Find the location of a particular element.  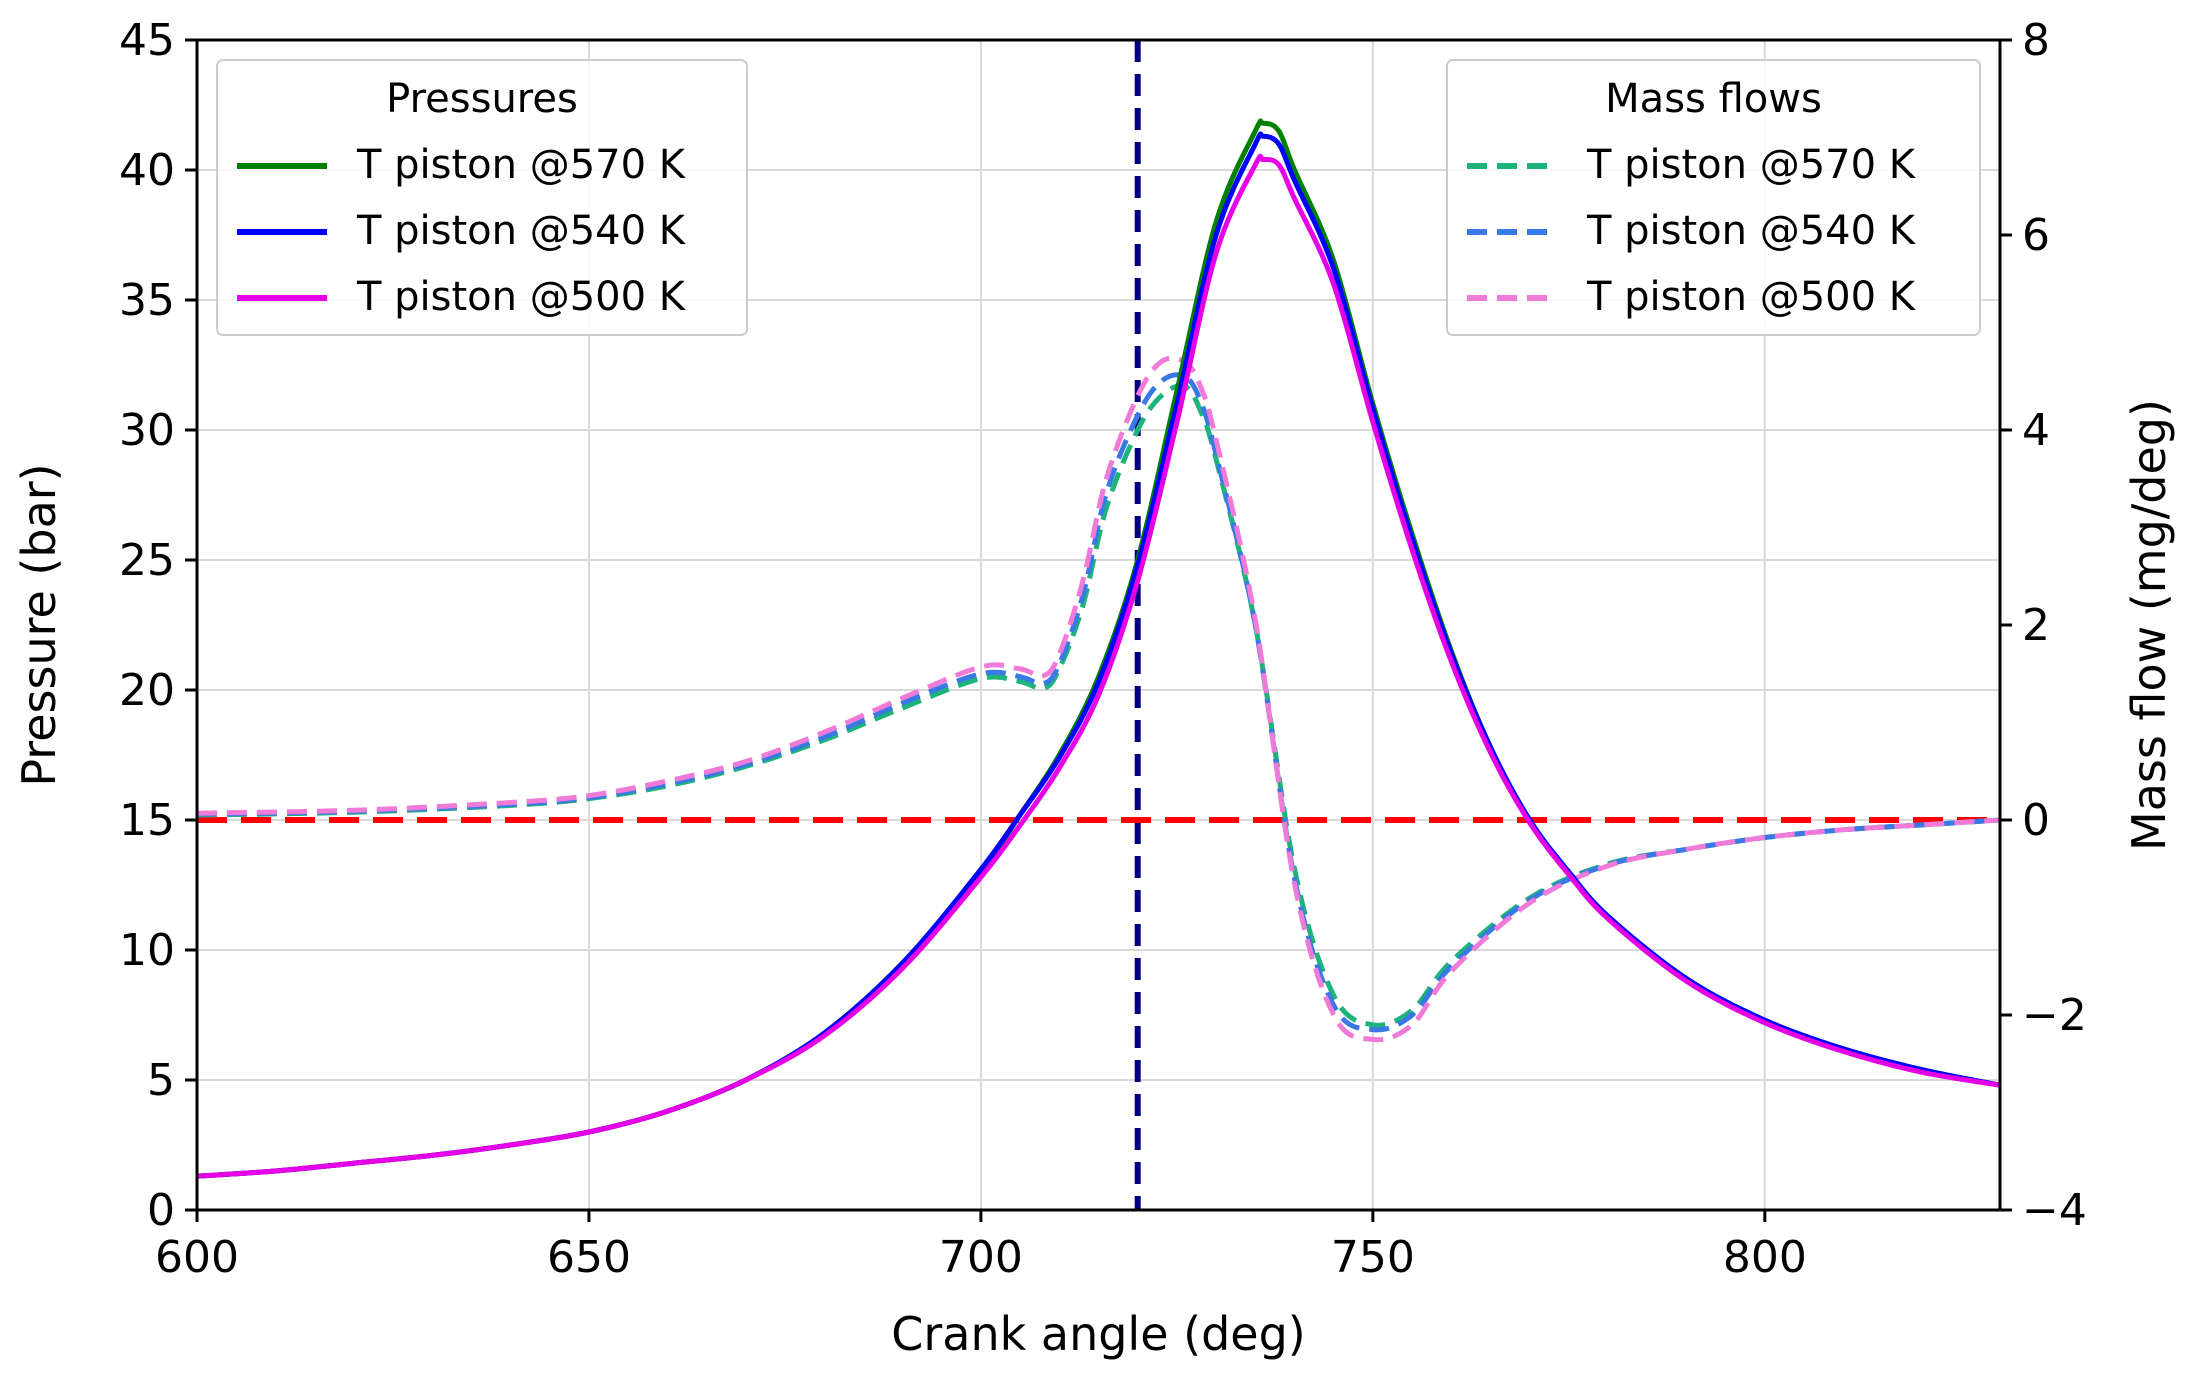

y-left-tick-label: 45 is located at coordinates (147, 40).